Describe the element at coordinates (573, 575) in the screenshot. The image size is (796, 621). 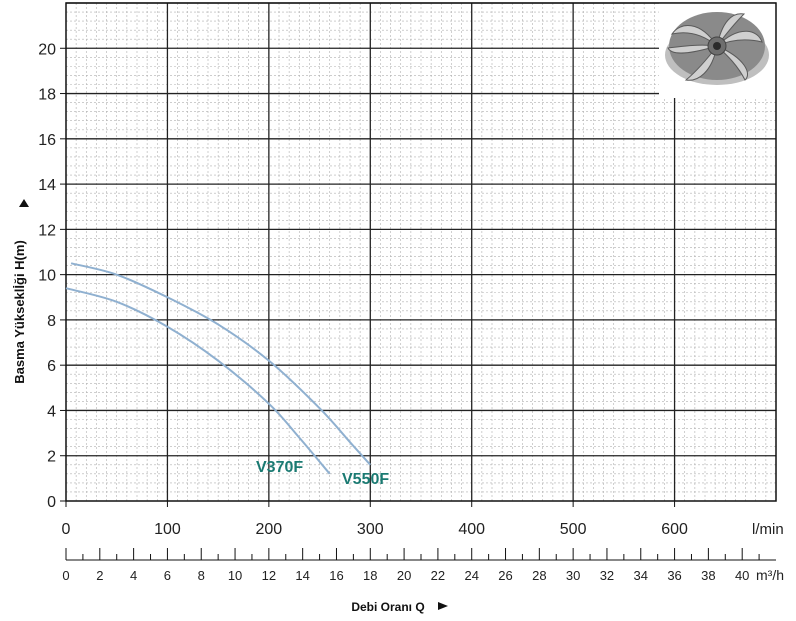
I see `x2-tick-label: 30` at that location.